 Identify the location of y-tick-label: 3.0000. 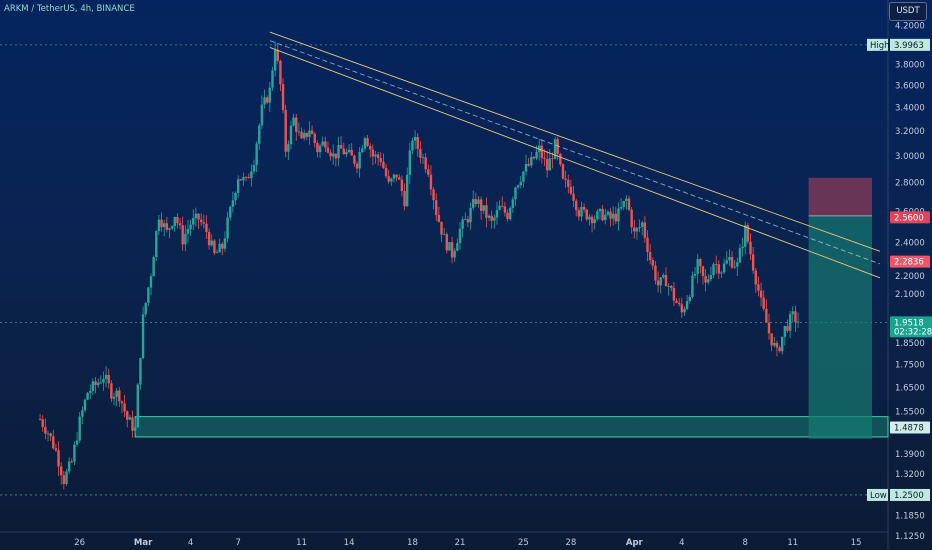
(910, 157).